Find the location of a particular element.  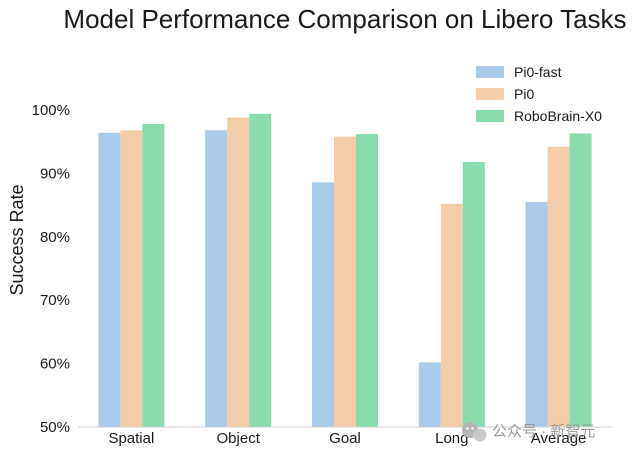

bar-robobrain-x0-spatial is located at coordinates (153, 275).